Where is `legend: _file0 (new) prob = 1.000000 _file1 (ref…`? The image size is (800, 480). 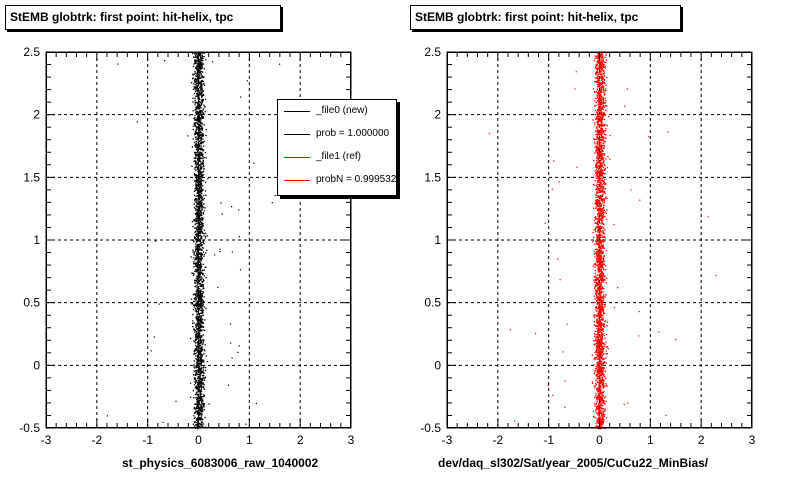 legend: _file0 (new) prob = 1.000000 _file1 (ref… is located at coordinates (337, 147).